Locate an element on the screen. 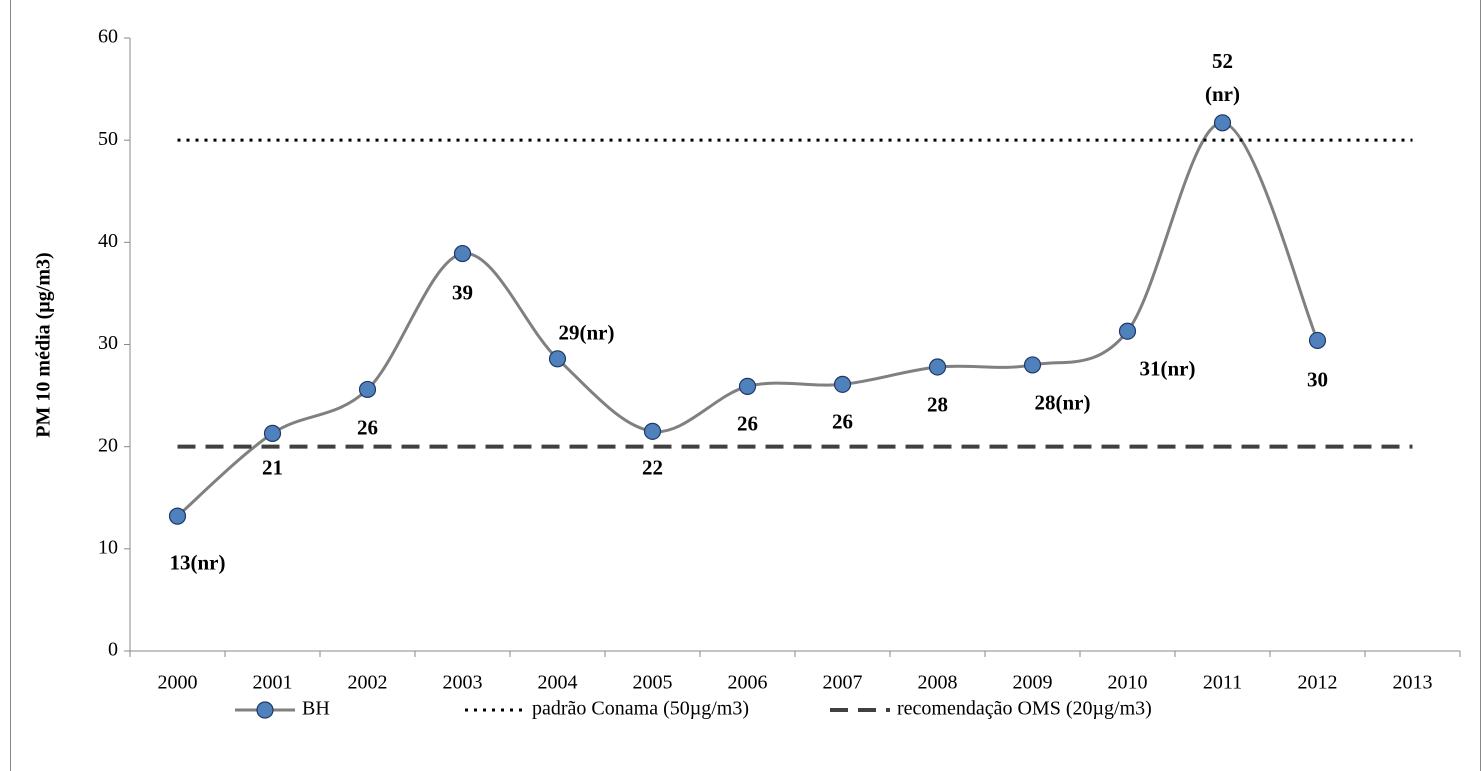 This screenshot has width=1482, height=771. x-tick-label: 2008 is located at coordinates (938, 683).